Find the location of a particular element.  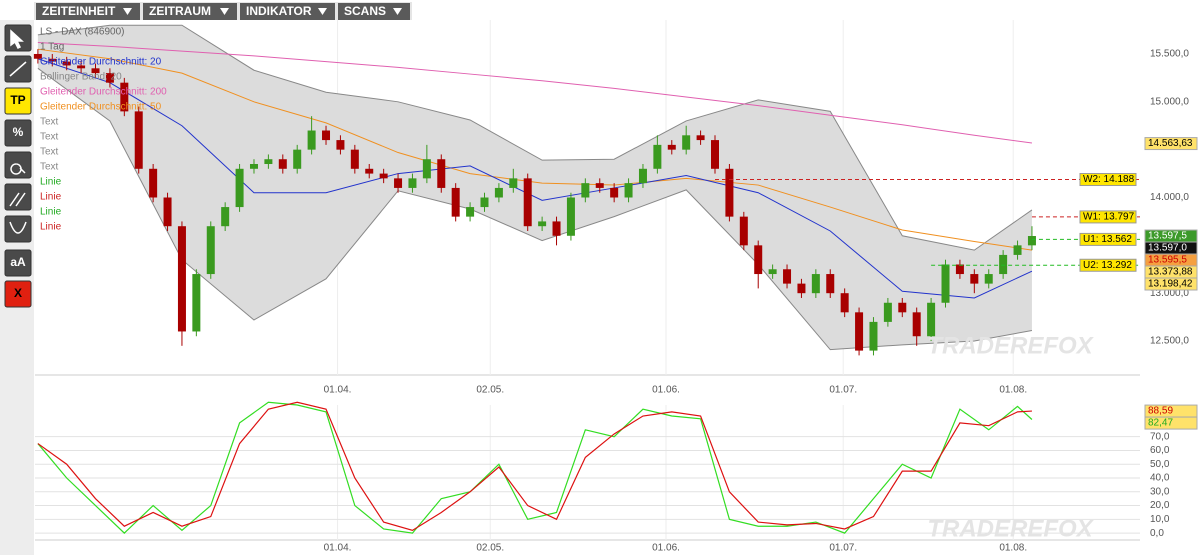

x-tick-label: 01.08. is located at coordinates (1013, 390).